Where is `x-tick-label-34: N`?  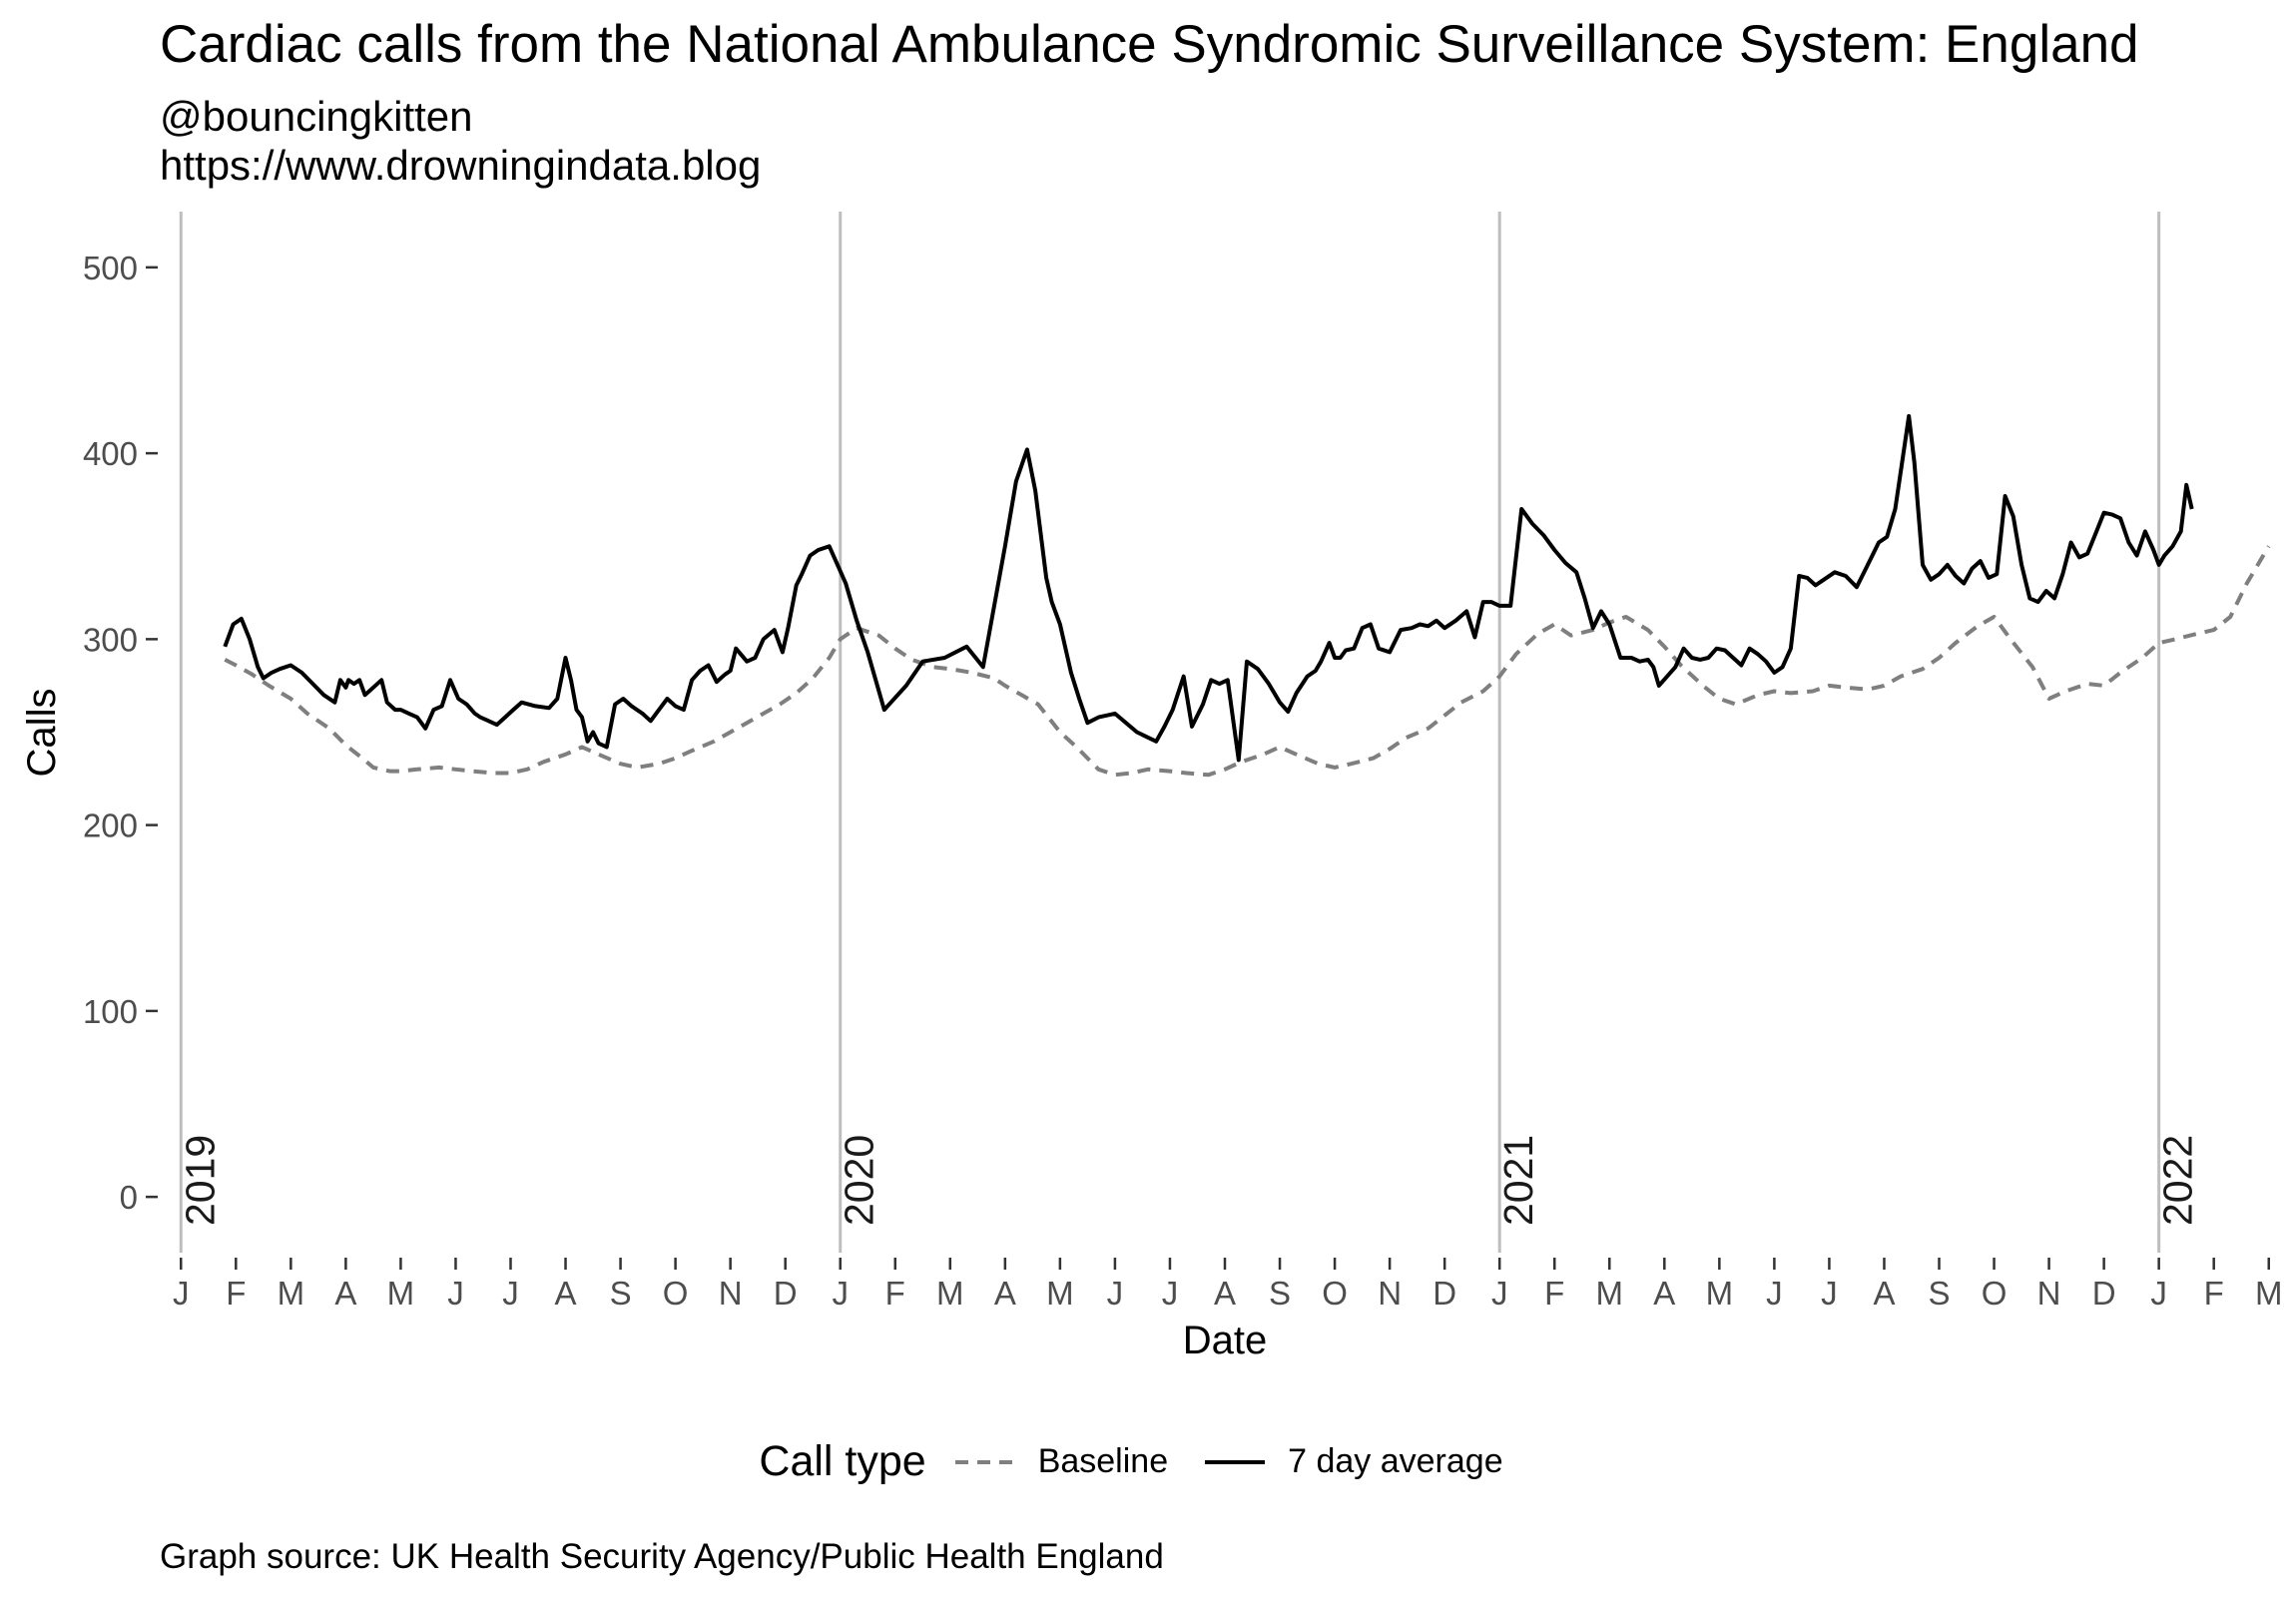
x-tick-label-34: N is located at coordinates (2049, 1293).